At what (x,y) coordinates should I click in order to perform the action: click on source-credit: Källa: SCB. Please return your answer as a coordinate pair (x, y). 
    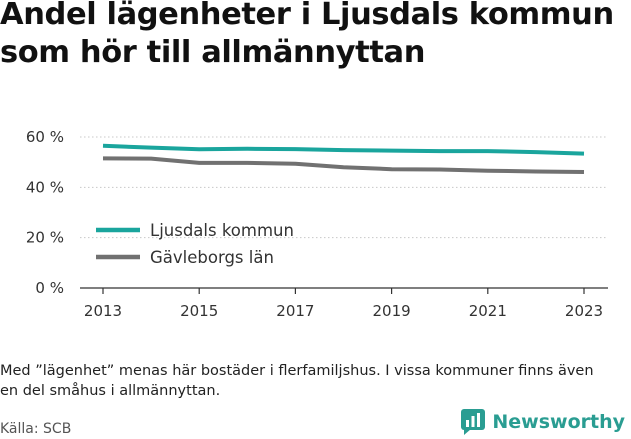
    Looking at the image, I should click on (36, 429).